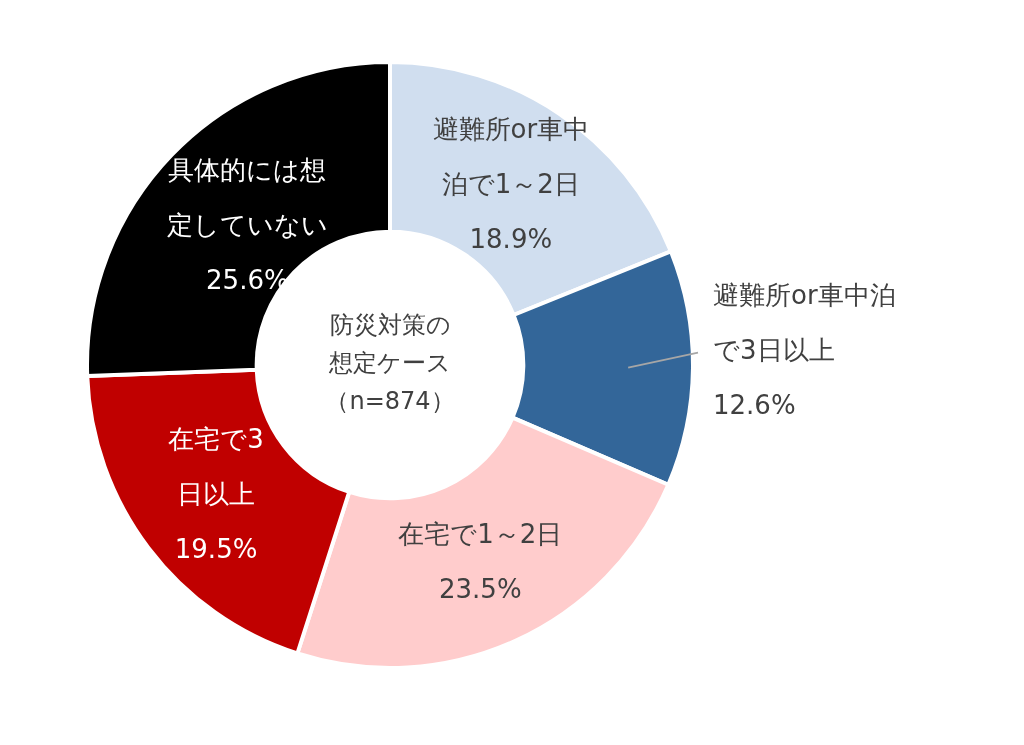 Image resolution: width=1024 pixels, height=745 pixels. I want to click on slice-label: 具体的には想定していない, so click(247, 198).